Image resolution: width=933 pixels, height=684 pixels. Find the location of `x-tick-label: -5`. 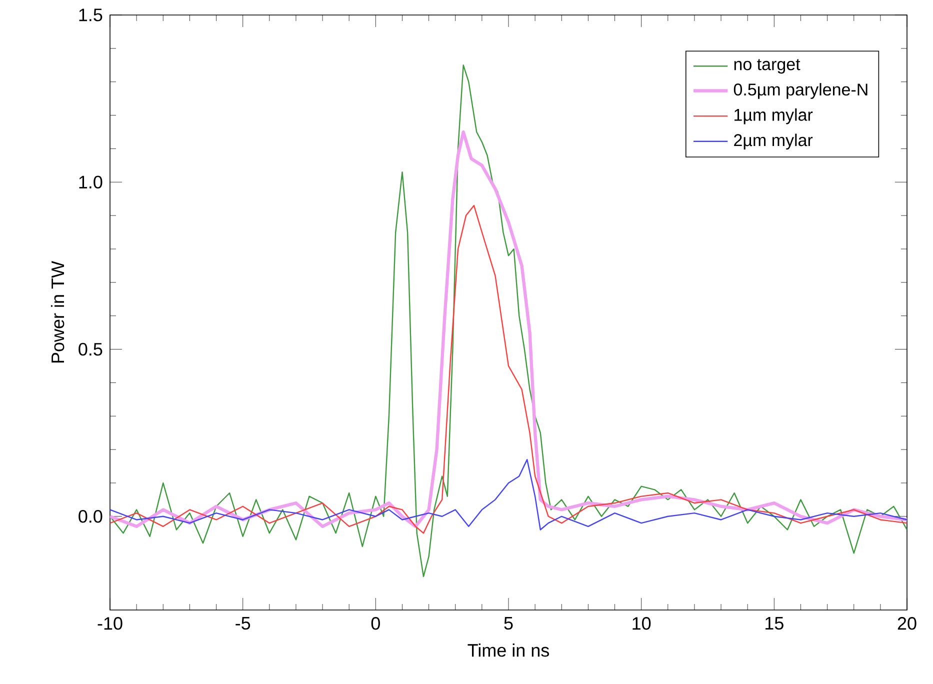

x-tick-label: -5 is located at coordinates (243, 623).